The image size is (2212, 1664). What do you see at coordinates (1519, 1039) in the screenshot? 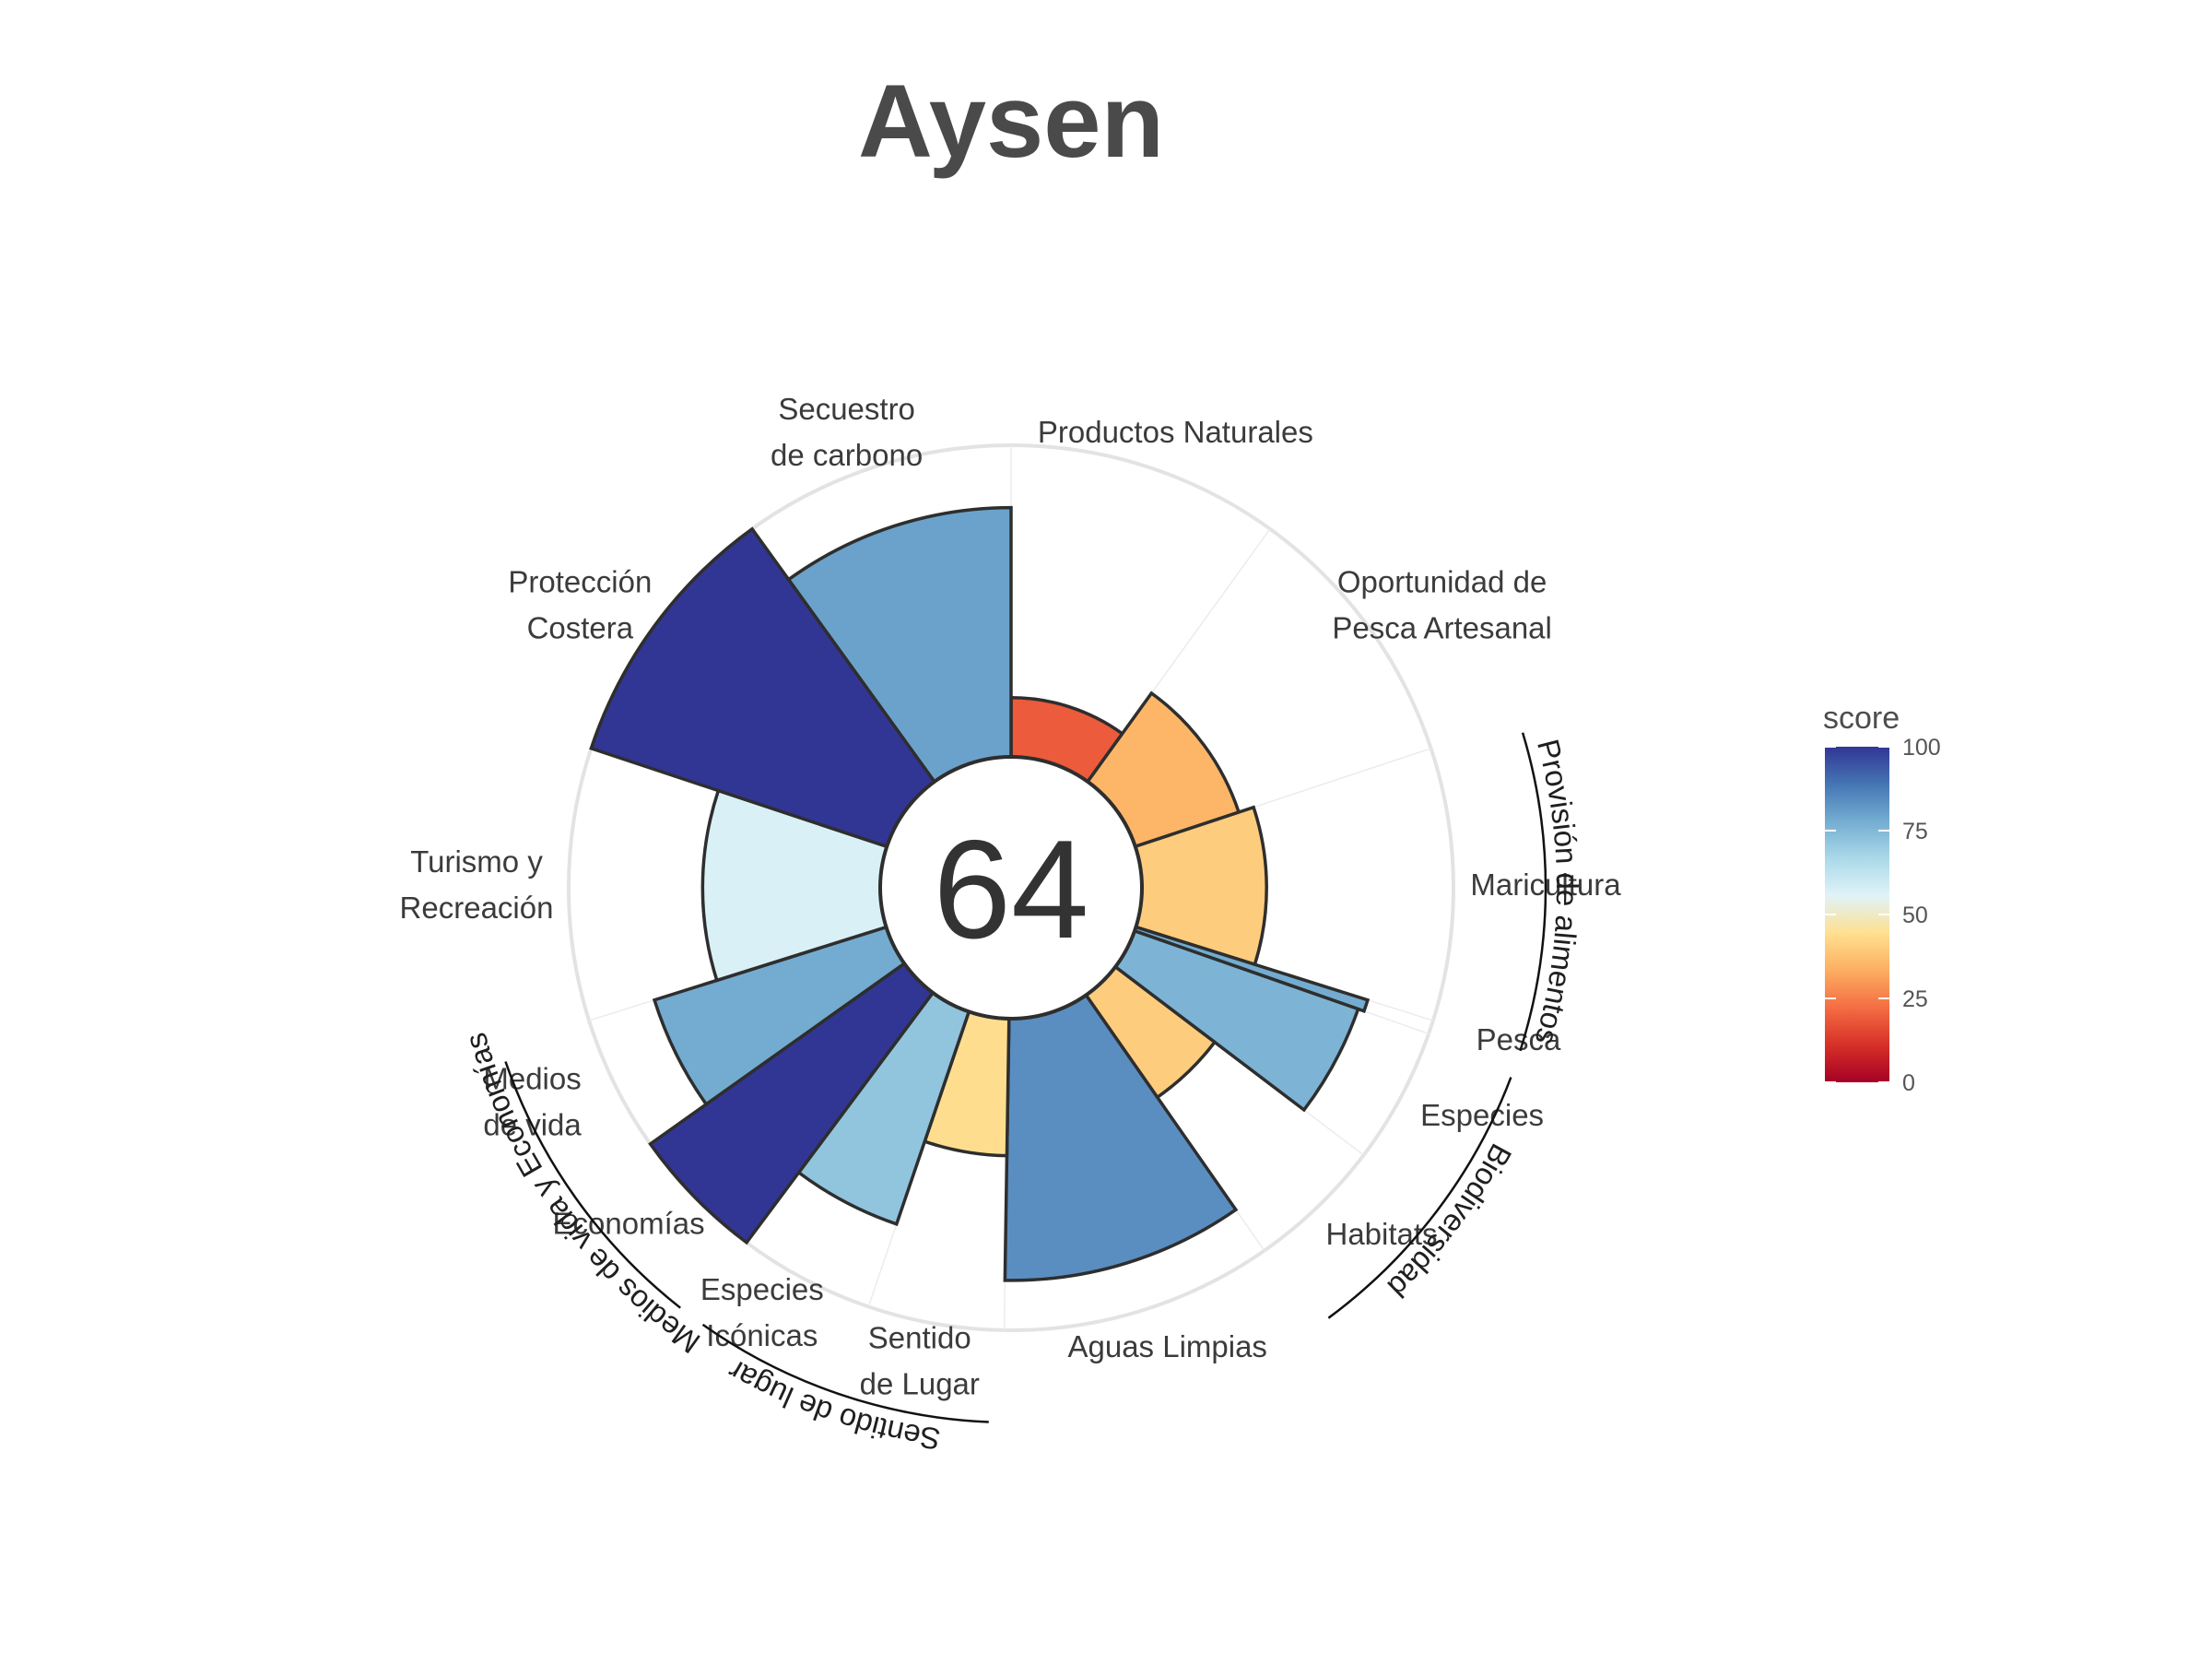
I see `category-label-pesca: Pesca` at bounding box center [1519, 1039].